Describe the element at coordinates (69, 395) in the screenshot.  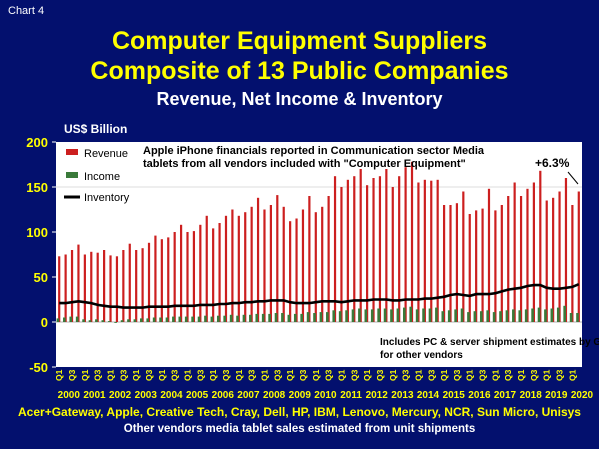
I see `x-year-label: 2000` at that location.